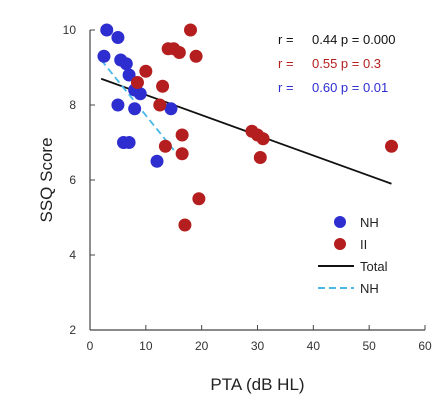  What do you see at coordinates (340, 222) in the screenshot?
I see `legend-marker-nh` at bounding box center [340, 222].